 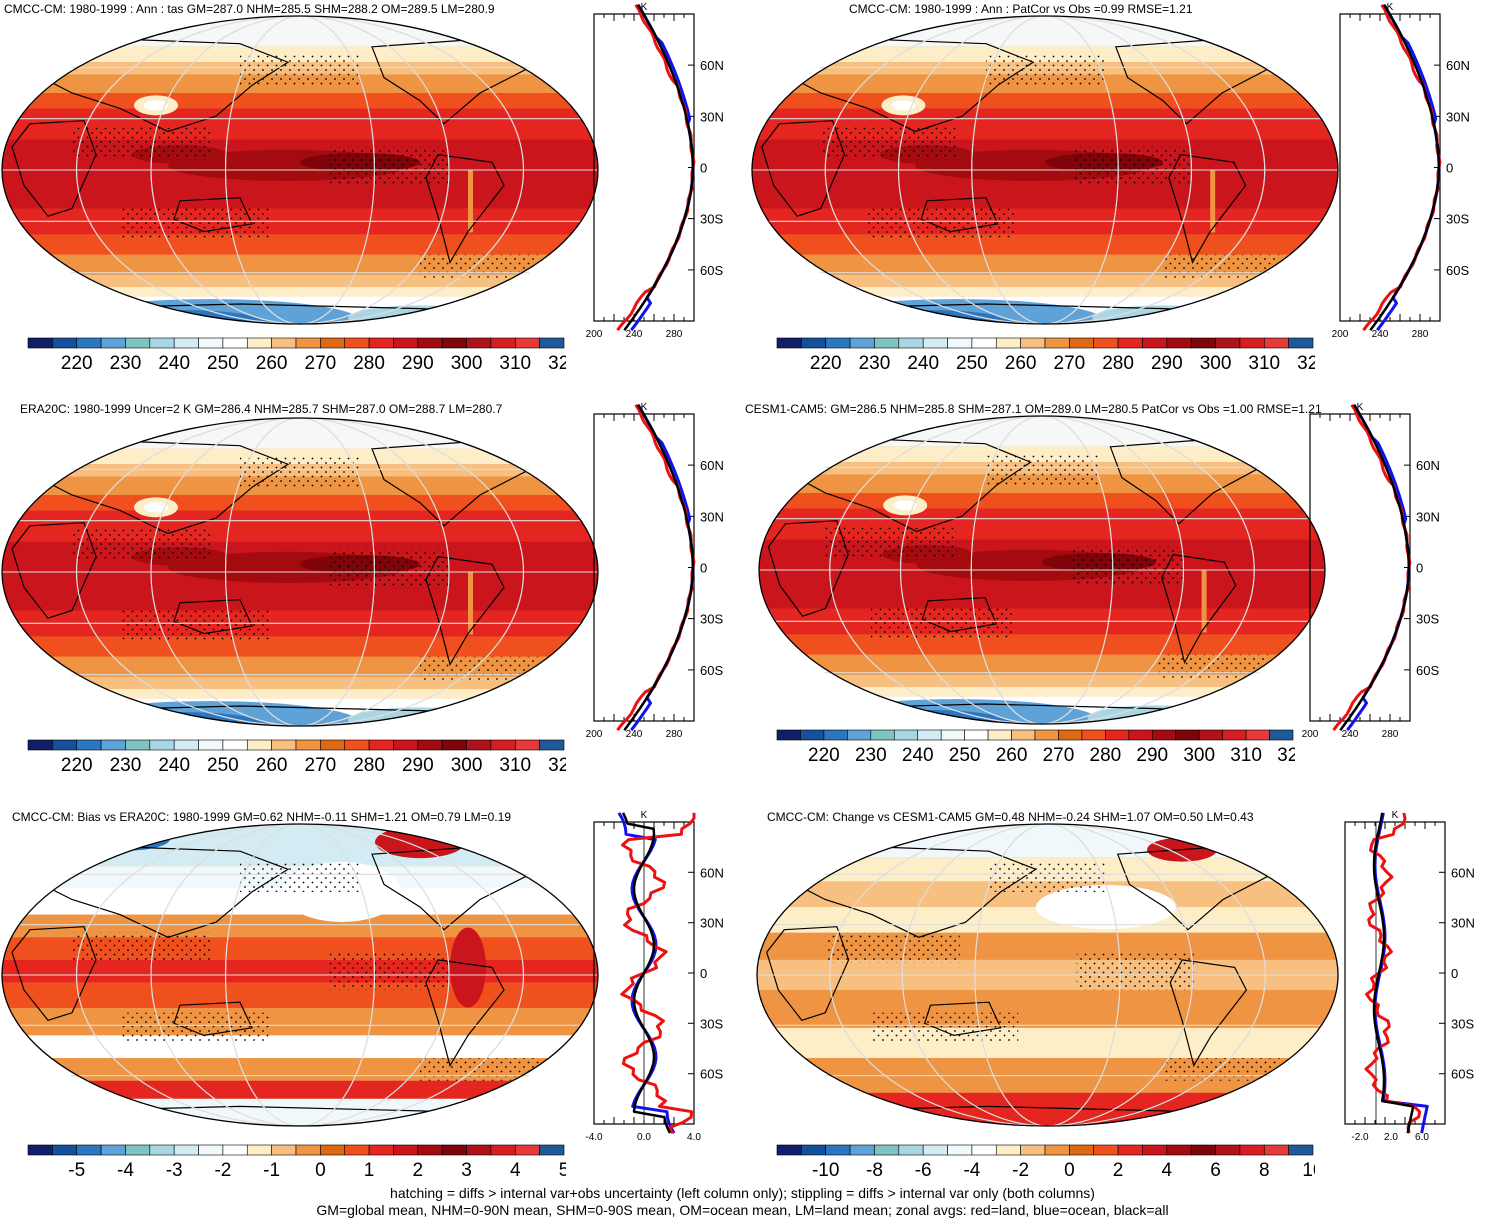 I want to click on zonal-x-tick-label: -4.0, so click(x=594, y=1137).